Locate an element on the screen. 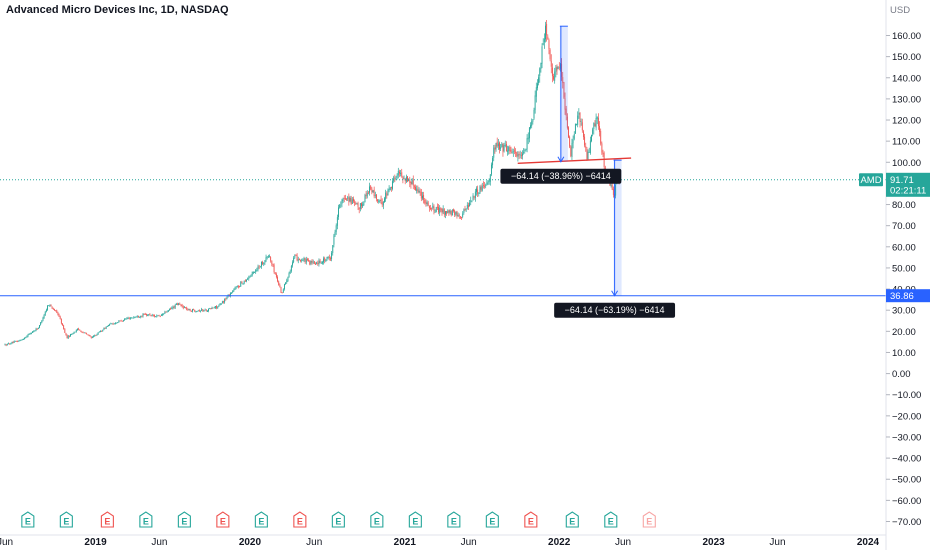  x-tick-label: 2020 is located at coordinates (250, 542).